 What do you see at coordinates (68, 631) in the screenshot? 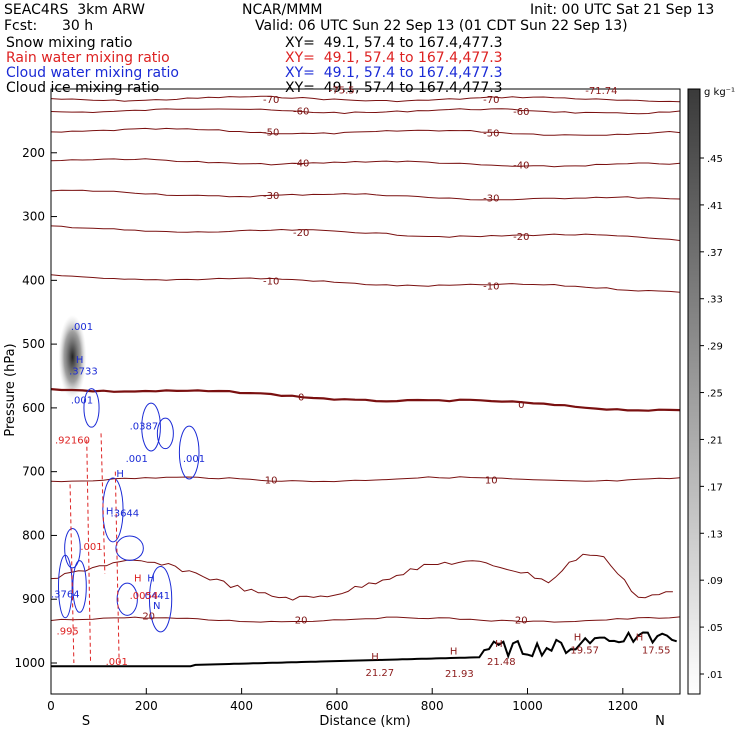
I see `contour-annotation: .995` at bounding box center [68, 631].